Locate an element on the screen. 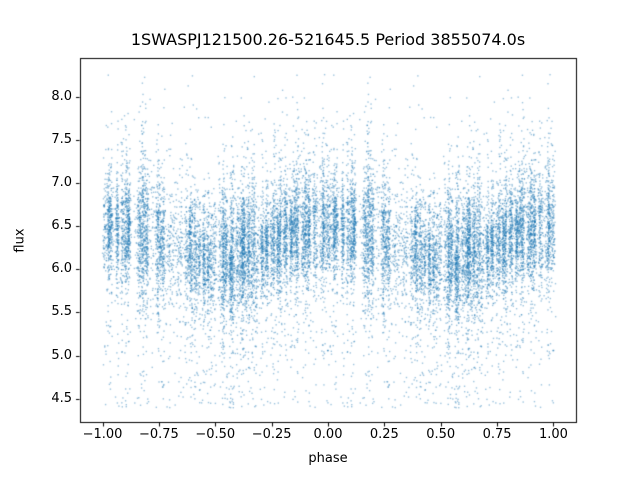 Image resolution: width=640 pixels, height=480 pixels. x-axis-label: phase is located at coordinates (328, 458).